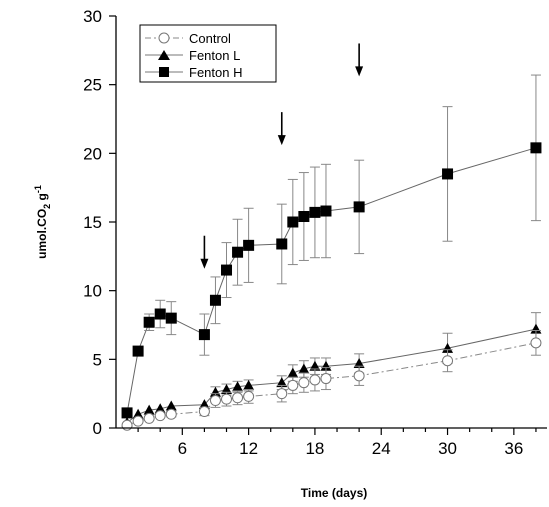  I want to click on y-tick-label-1: 5, so click(97, 359).